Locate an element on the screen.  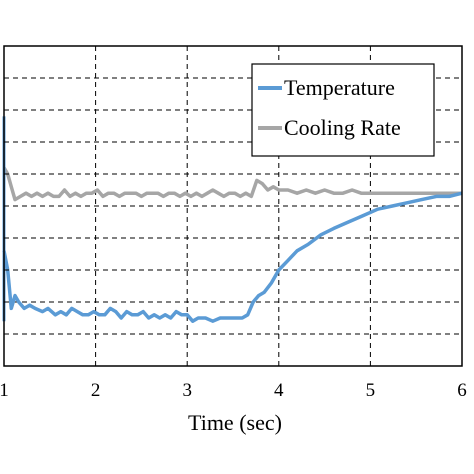
legend-box is located at coordinates (343, 110).